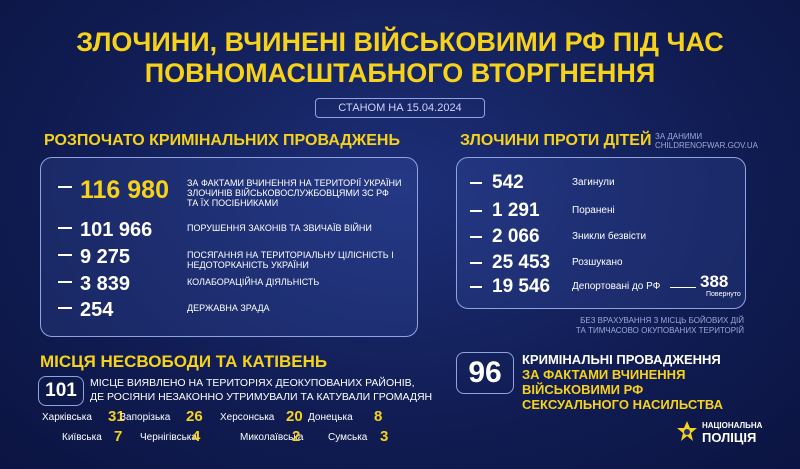 The height and width of the screenshot is (469, 800). I want to click on region-value: 8, so click(378, 416).